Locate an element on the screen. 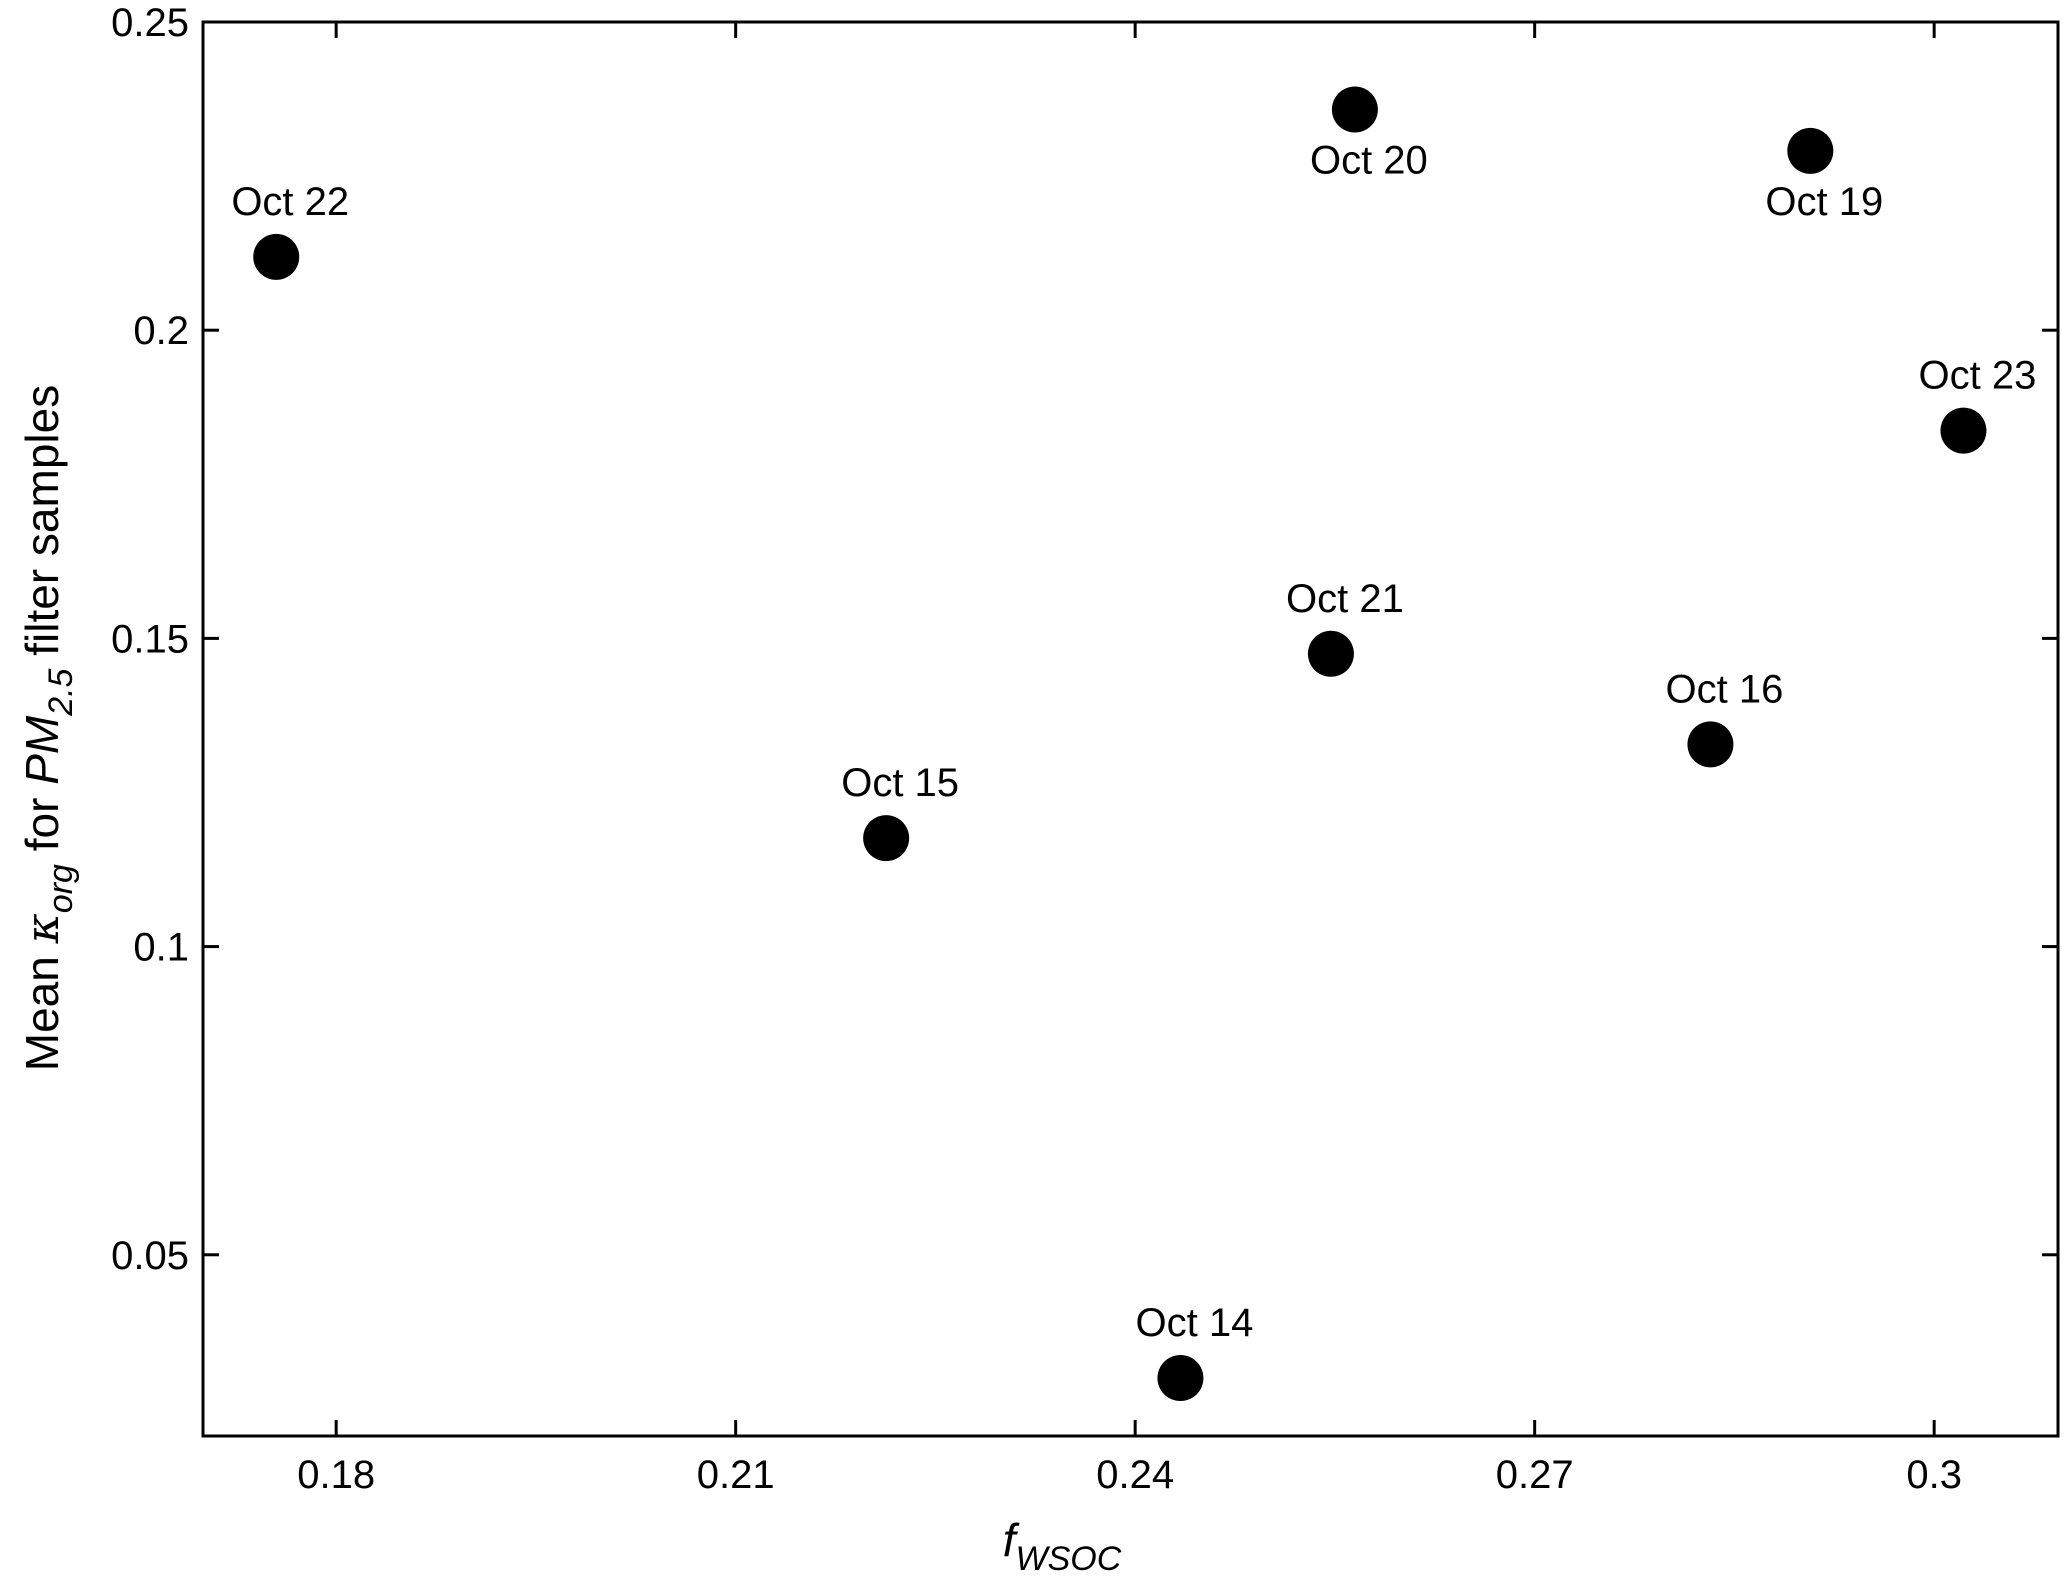 The height and width of the screenshot is (1576, 2067). y-tick-label: 0.15 is located at coordinates (150, 639).